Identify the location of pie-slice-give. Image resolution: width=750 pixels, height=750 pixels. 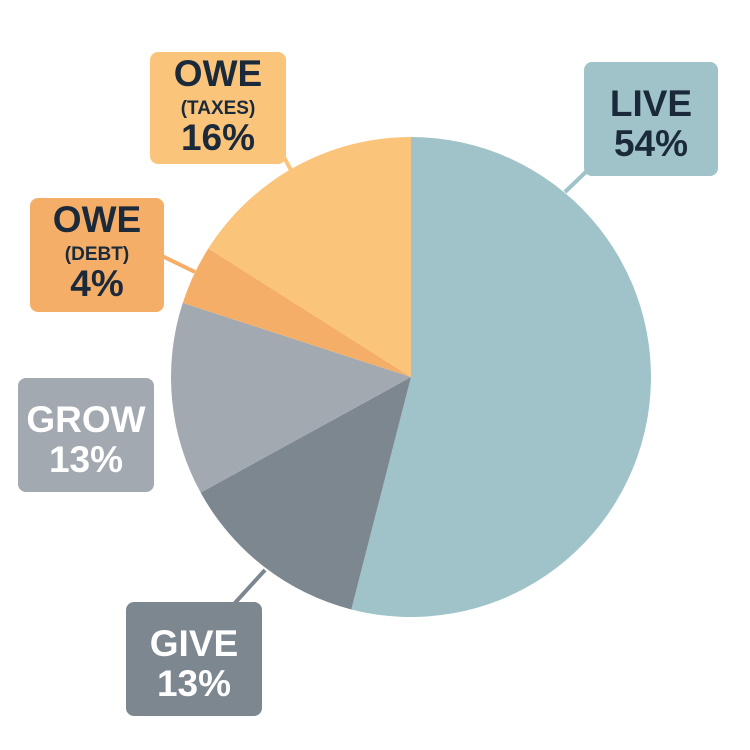
(305, 493).